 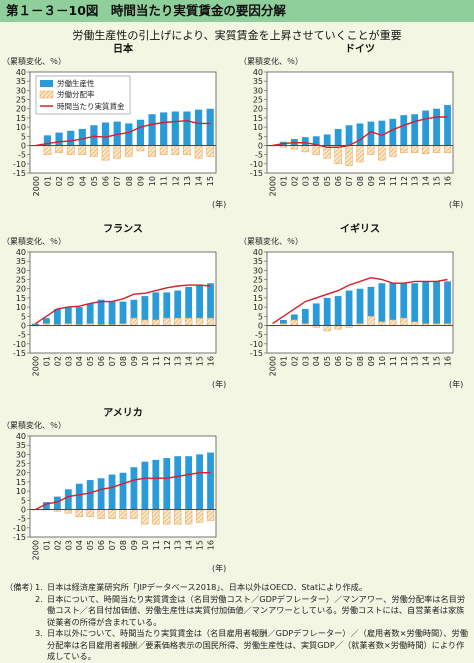 I want to click on legend-label: 労働分配率, so click(x=76, y=94).